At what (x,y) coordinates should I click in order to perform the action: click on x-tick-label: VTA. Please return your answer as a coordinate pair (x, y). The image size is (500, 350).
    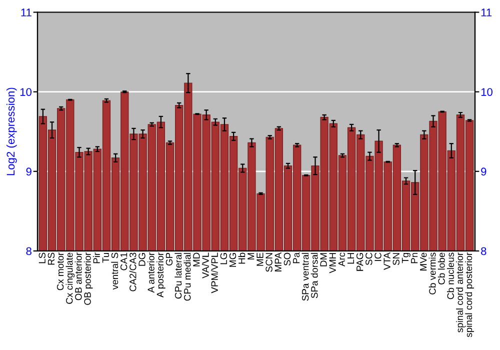
    Looking at the image, I should click on (387, 261).